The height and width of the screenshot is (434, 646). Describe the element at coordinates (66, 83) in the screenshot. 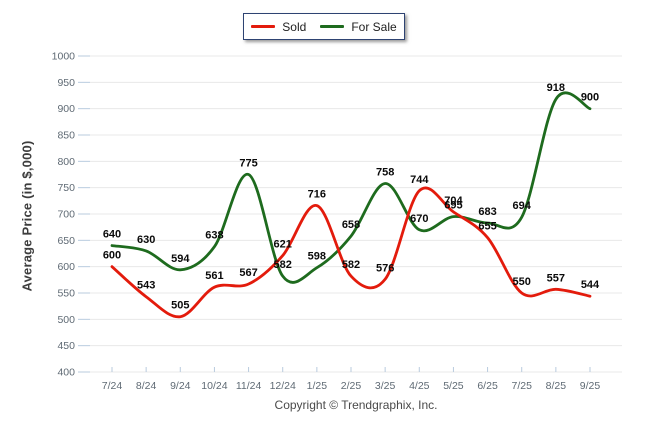

I see `y-tick-label: 950` at that location.